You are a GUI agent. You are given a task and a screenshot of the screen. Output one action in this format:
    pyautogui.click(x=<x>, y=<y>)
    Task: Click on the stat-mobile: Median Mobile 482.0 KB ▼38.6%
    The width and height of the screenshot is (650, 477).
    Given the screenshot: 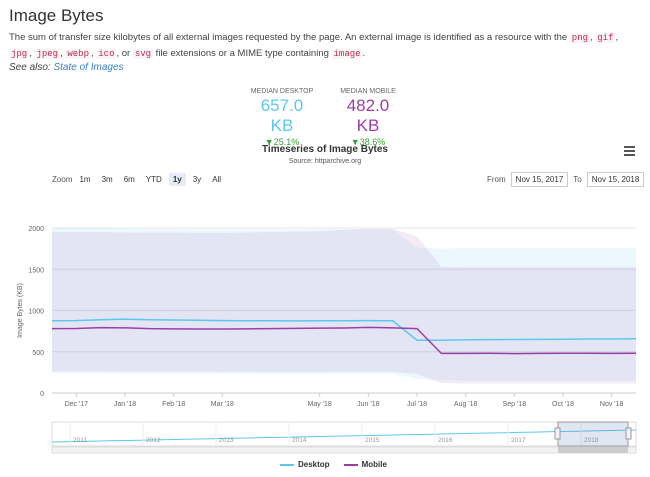 What is the action you would take?
    pyautogui.click(x=368, y=117)
    